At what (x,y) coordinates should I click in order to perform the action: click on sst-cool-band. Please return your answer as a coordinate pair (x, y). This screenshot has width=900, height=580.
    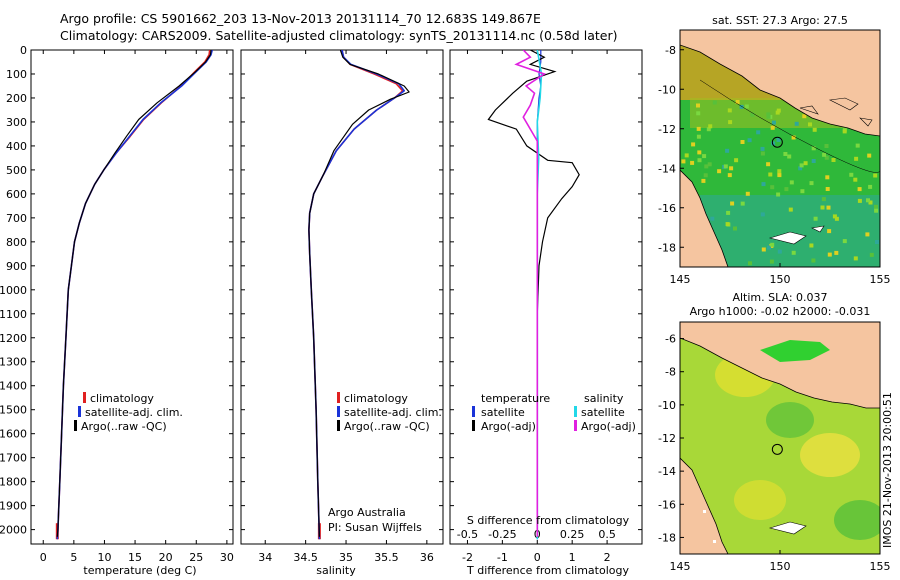
    Looking at the image, I should click on (790, 231).